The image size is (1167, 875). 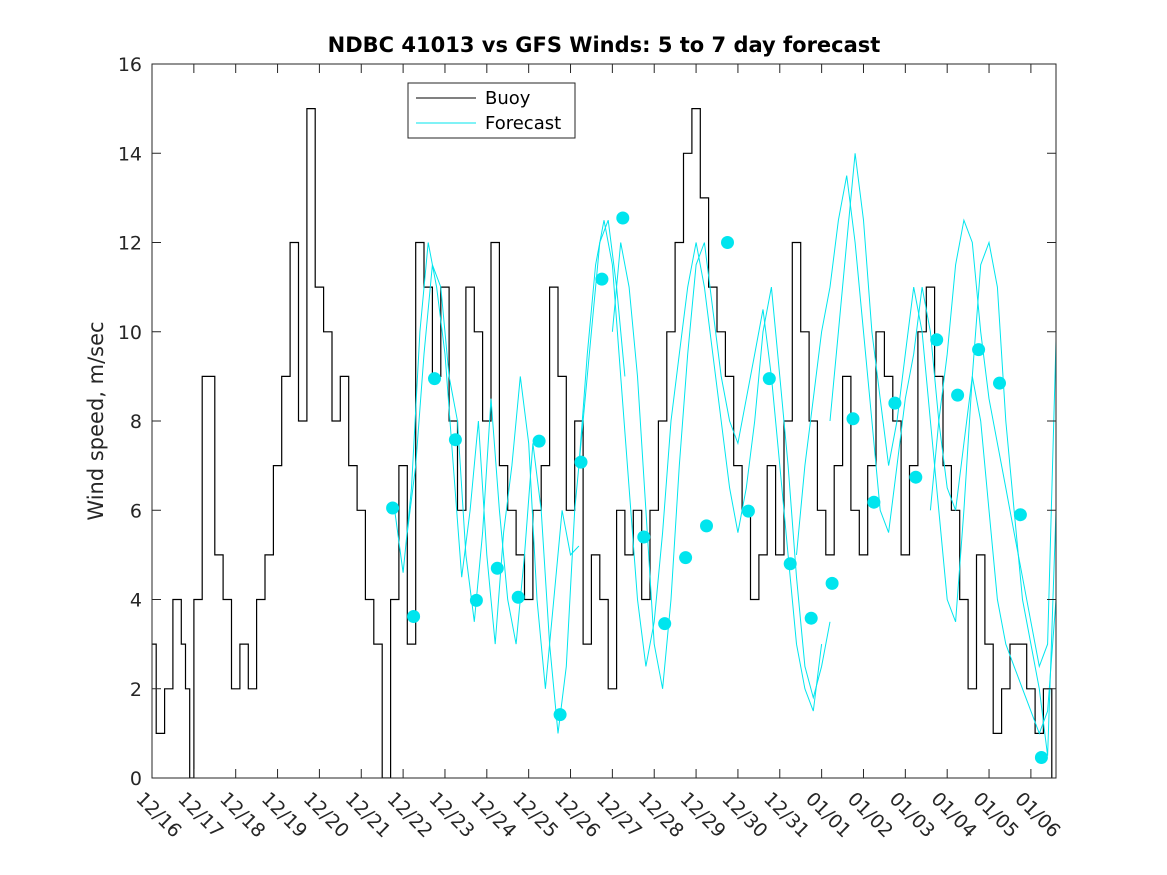 I want to click on x-tick-label: 12/17, so click(x=200, y=815).